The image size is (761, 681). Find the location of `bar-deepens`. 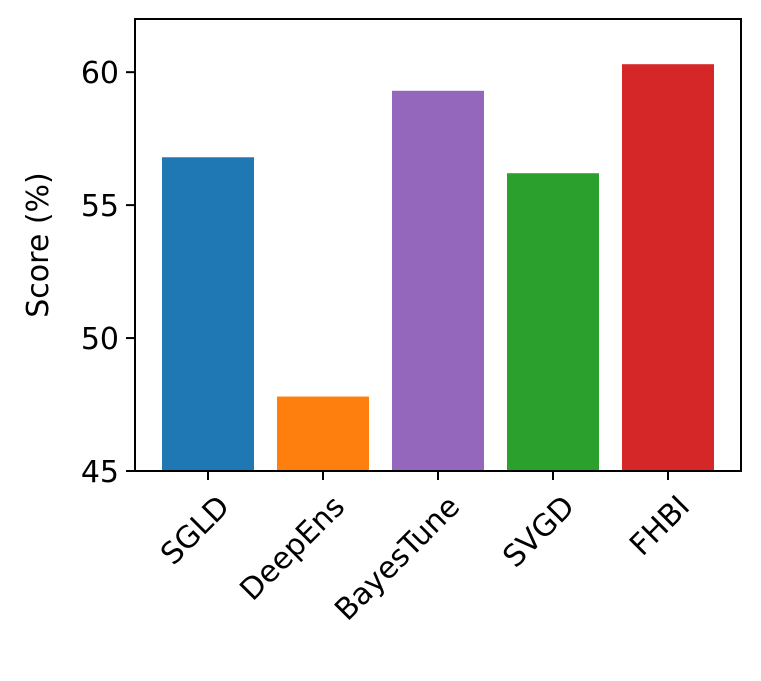

bar-deepens is located at coordinates (323, 433).